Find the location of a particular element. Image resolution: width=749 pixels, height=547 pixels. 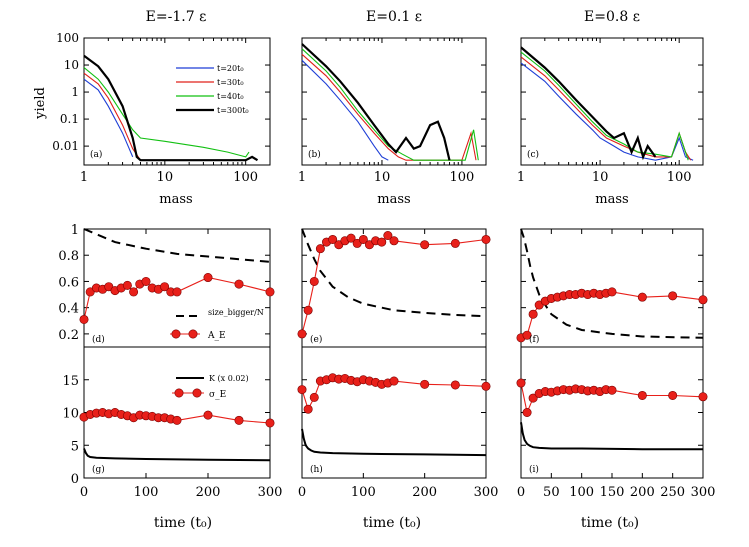

panel-label: (a) is located at coordinates (96, 154).